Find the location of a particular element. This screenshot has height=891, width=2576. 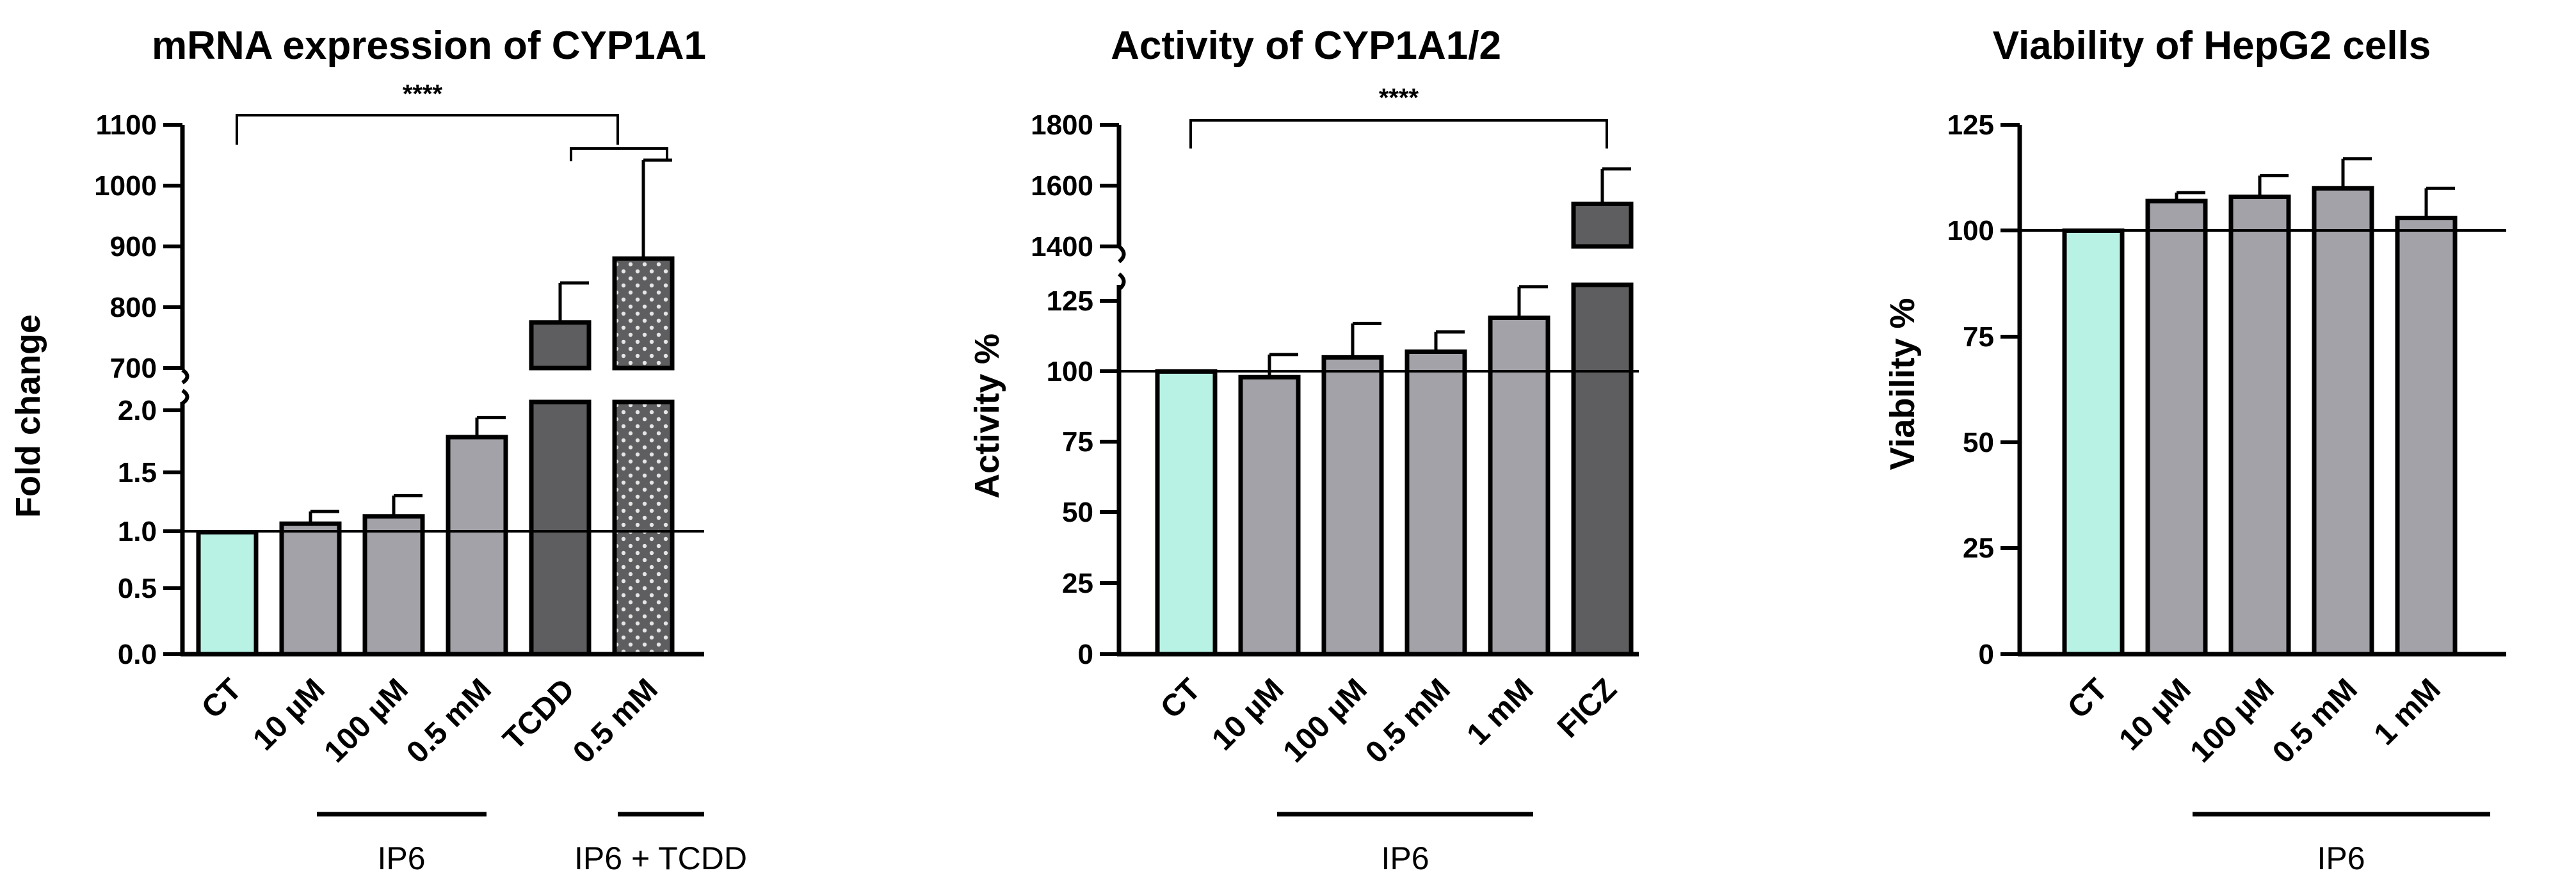

y-axis-label: Activity % is located at coordinates (987, 416).